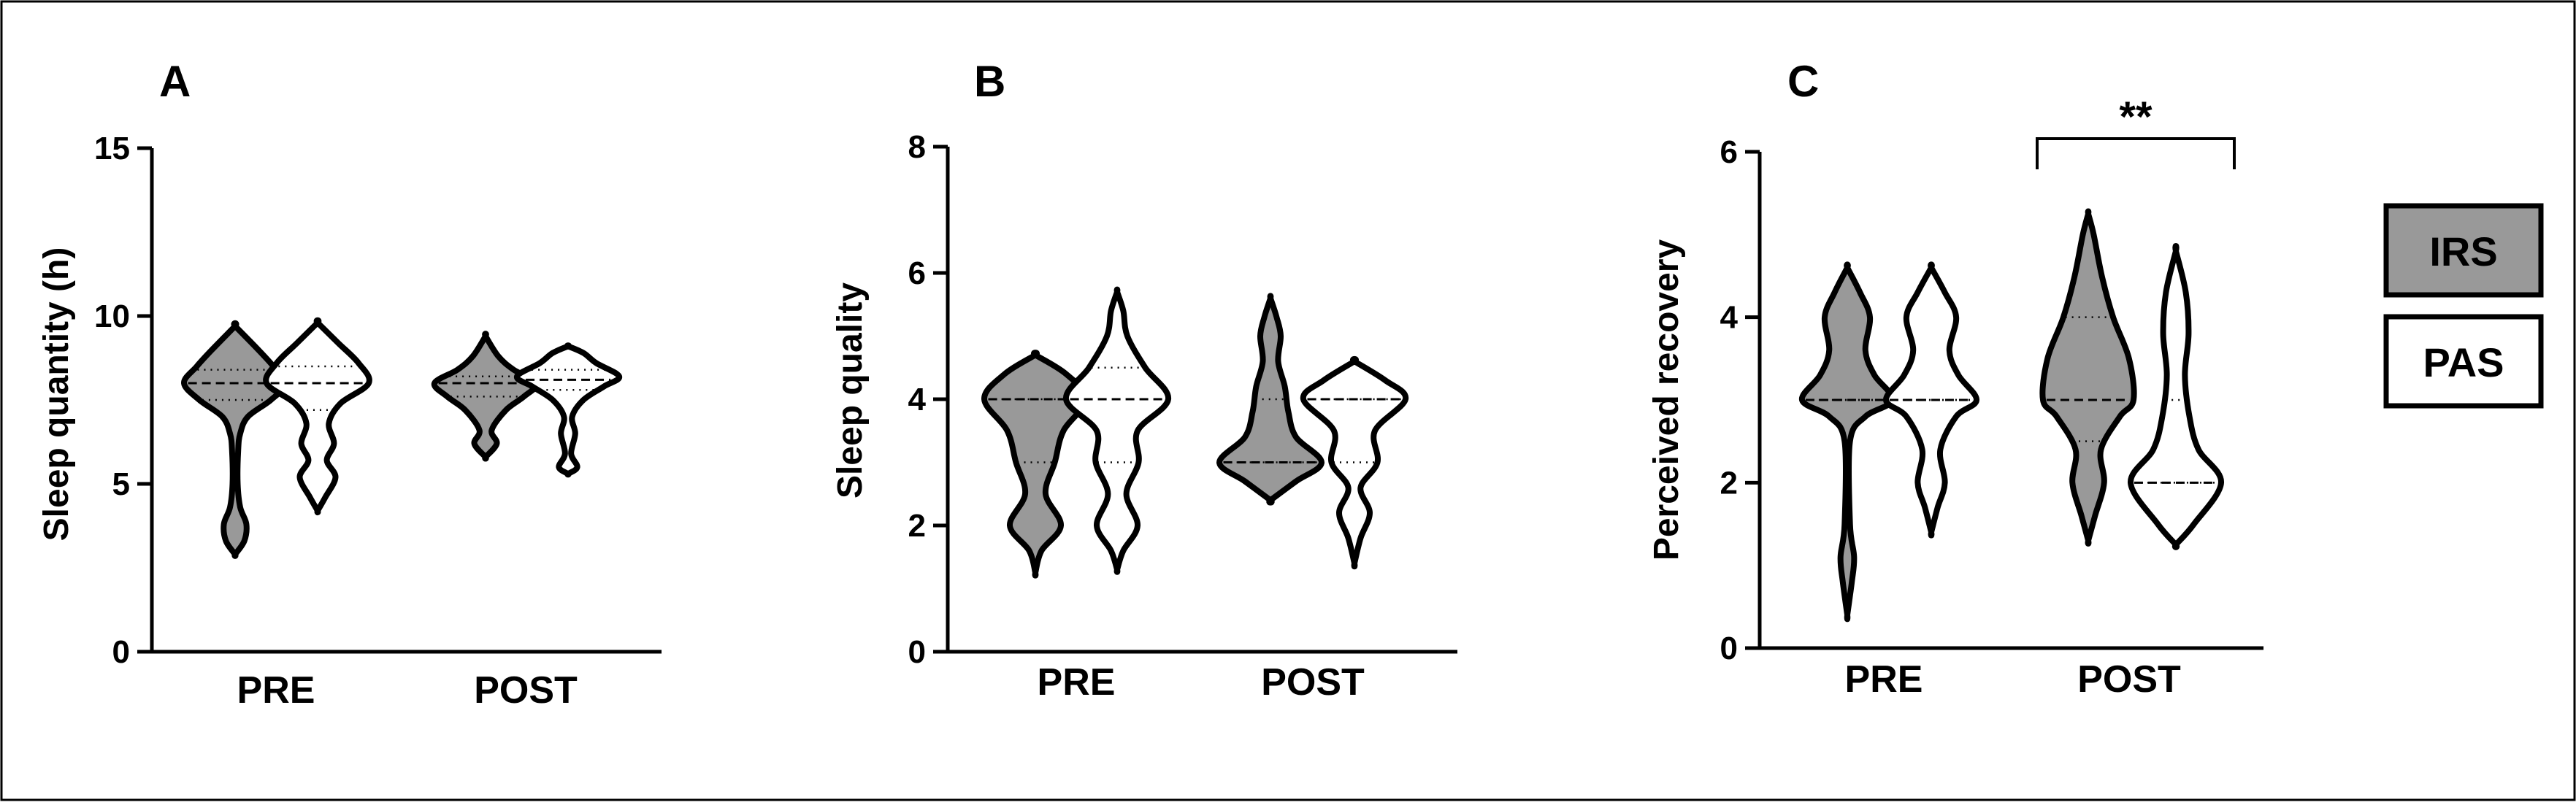 The height and width of the screenshot is (805, 2576). What do you see at coordinates (2136, 117) in the screenshot?
I see `significance-marker: **` at bounding box center [2136, 117].